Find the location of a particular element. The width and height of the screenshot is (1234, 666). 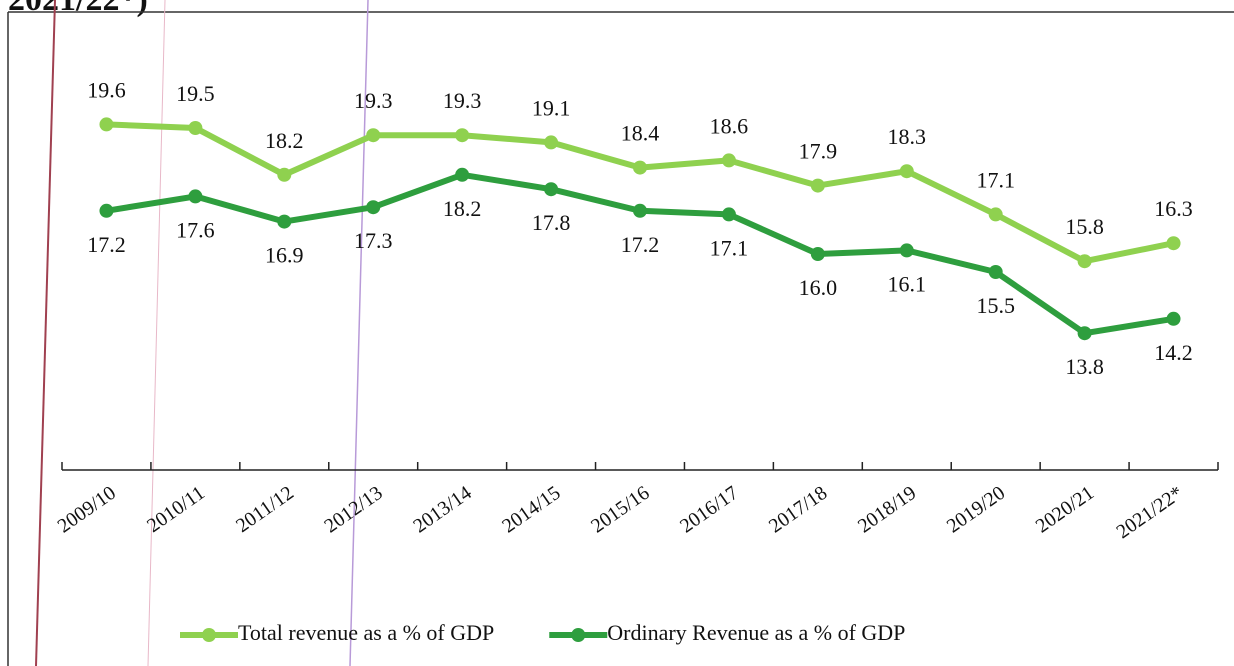

data-label: 18.6 is located at coordinates (729, 125).